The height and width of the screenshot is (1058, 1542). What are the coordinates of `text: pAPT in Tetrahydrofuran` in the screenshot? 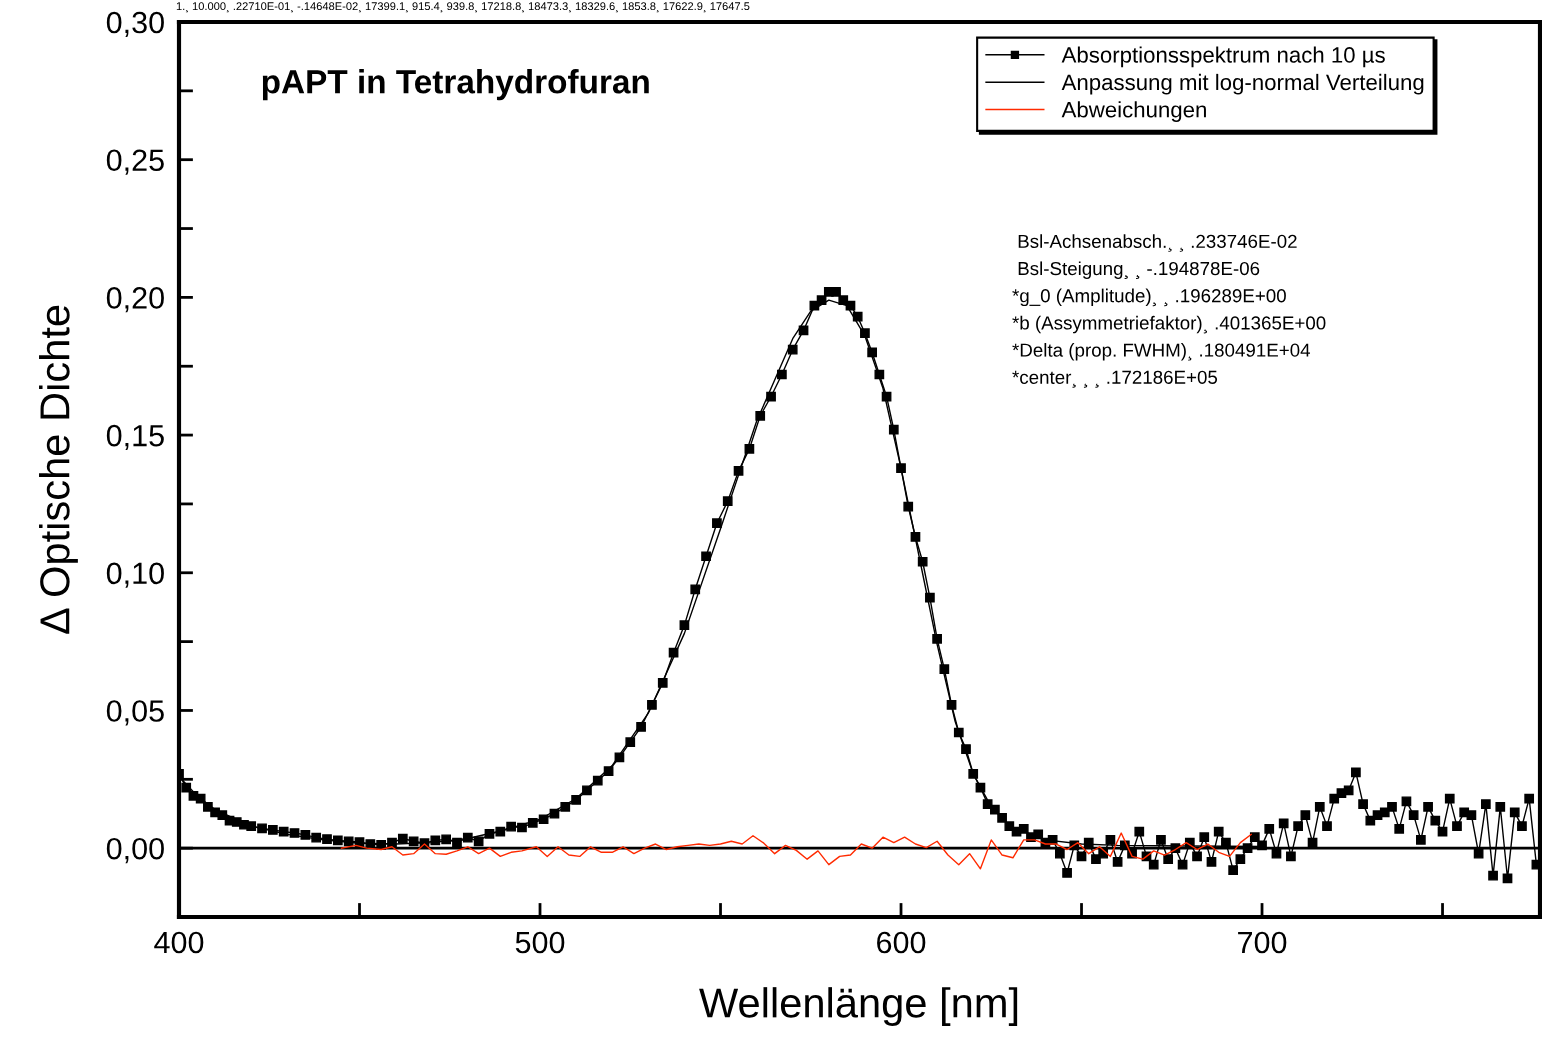 It's located at (455, 85).